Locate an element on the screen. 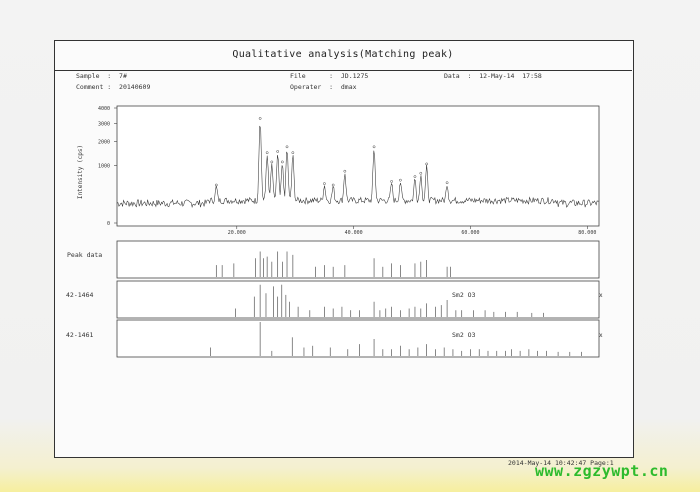 This screenshot has width=700, height=492. x-tick-label: 20.000 is located at coordinates (237, 233).